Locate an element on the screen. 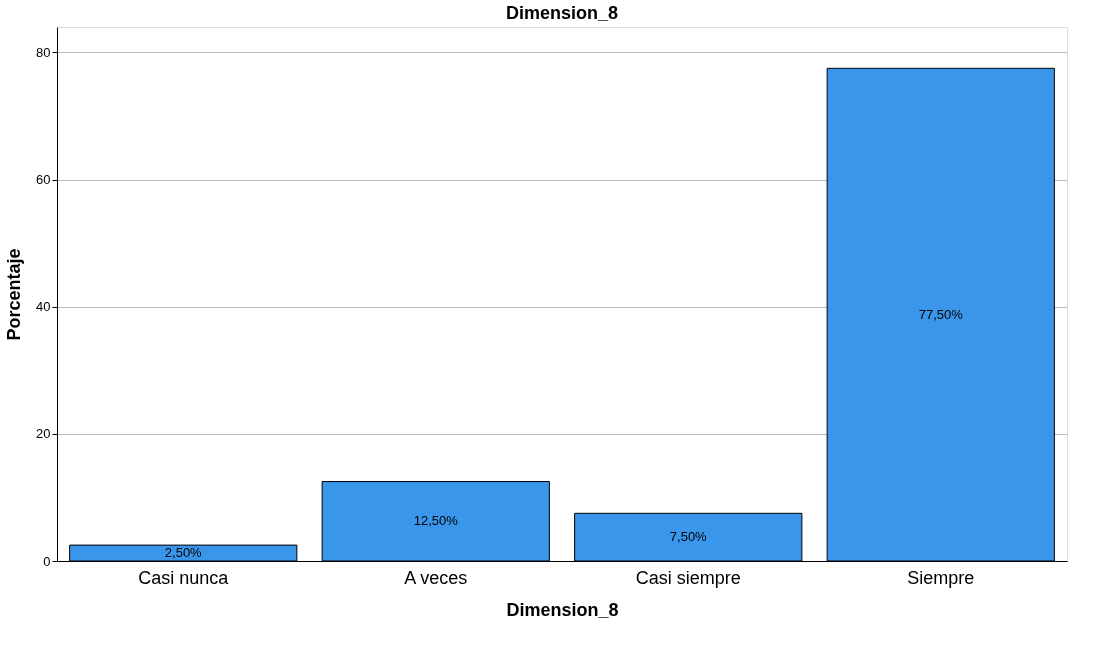  y-tick-label: 80 is located at coordinates (43, 52).